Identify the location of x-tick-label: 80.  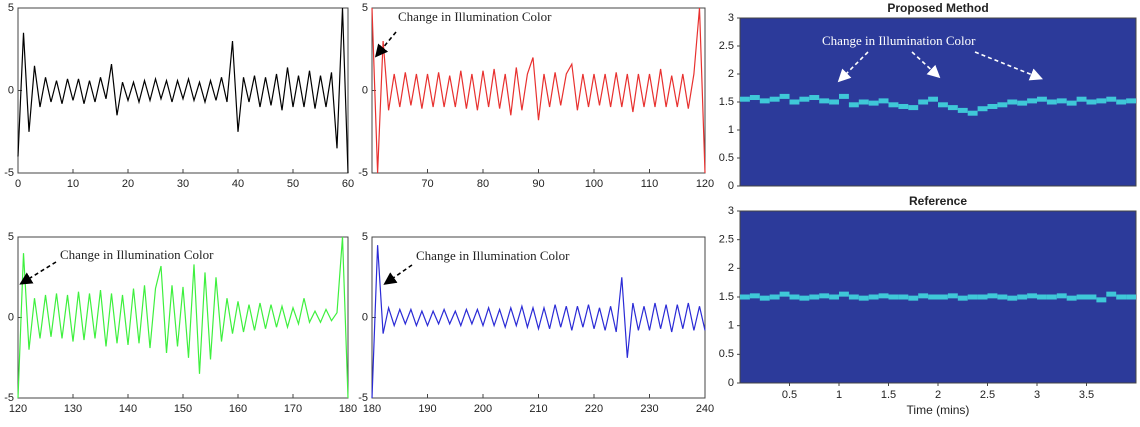
(483, 184).